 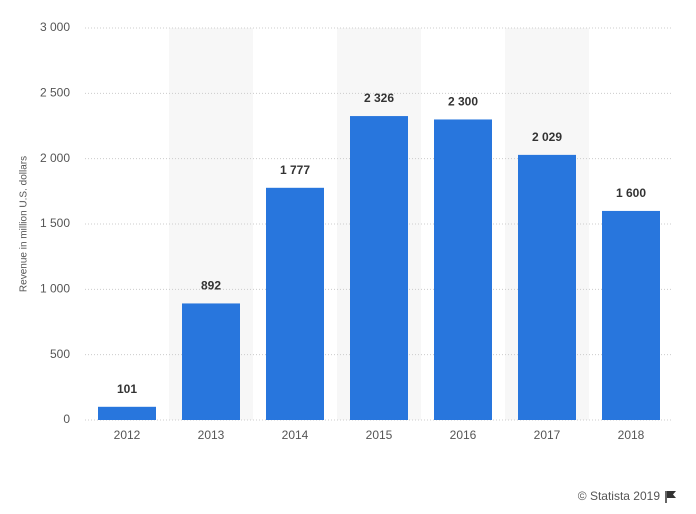 What do you see at coordinates (379, 435) in the screenshot?
I see `x-tick-label: 2015` at bounding box center [379, 435].